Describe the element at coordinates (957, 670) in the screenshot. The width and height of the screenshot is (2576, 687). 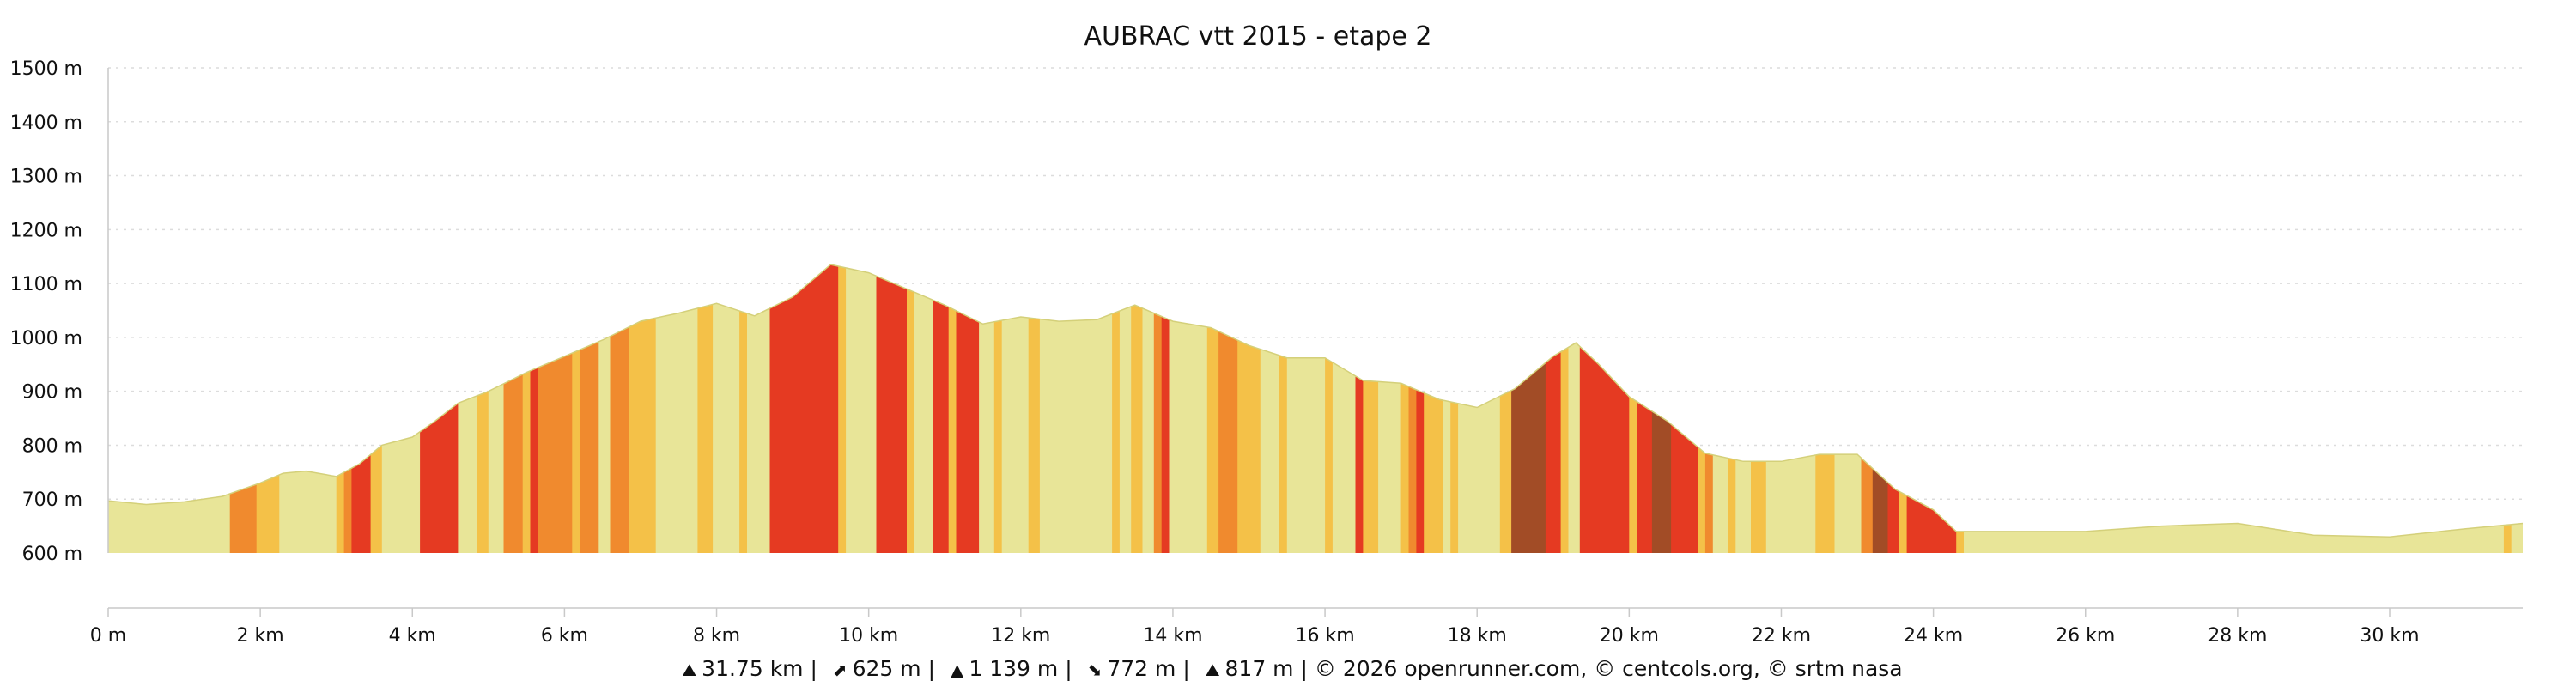
I see `summit-icon: ▲` at that location.